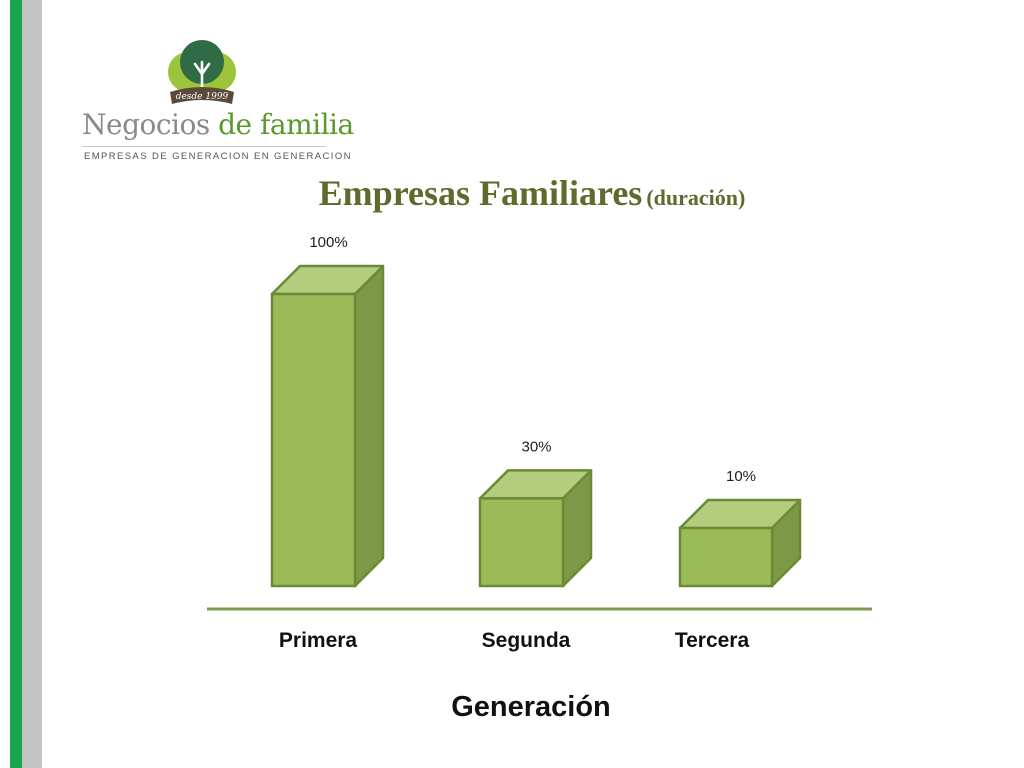  I want to click on bar-tercera, so click(740, 543).